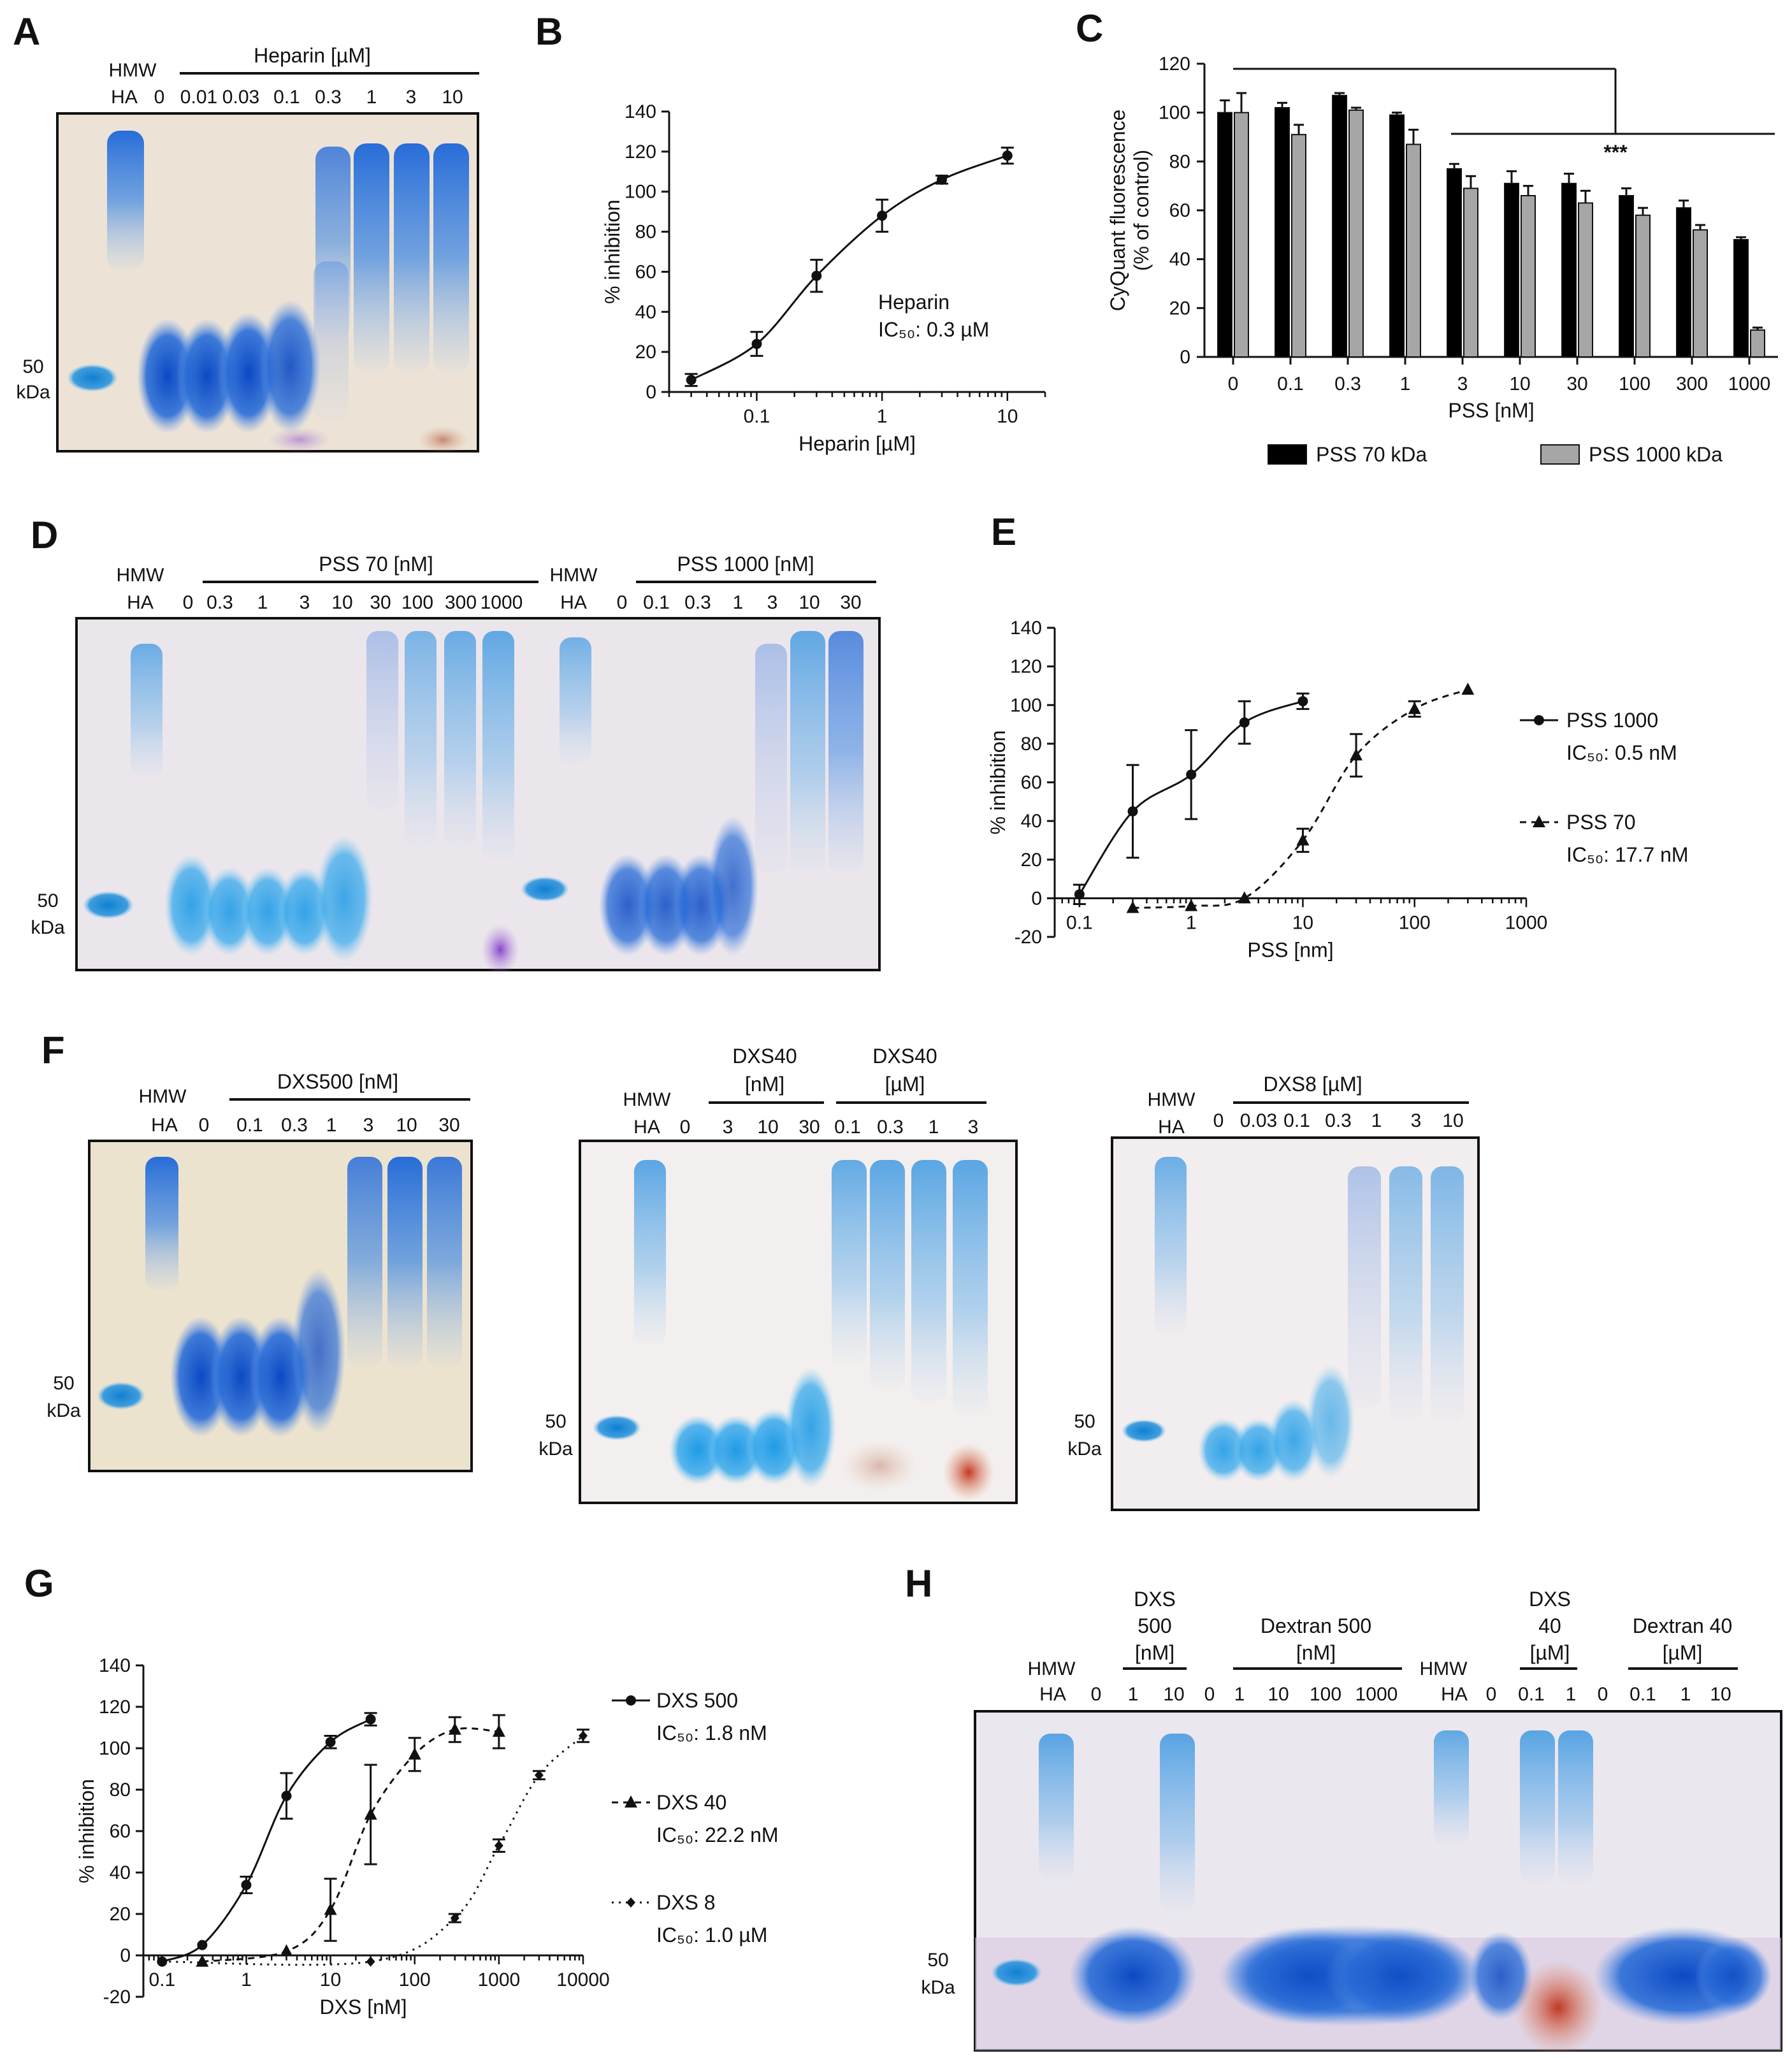  I want to click on legend-label: DXS 40, so click(691, 1803).